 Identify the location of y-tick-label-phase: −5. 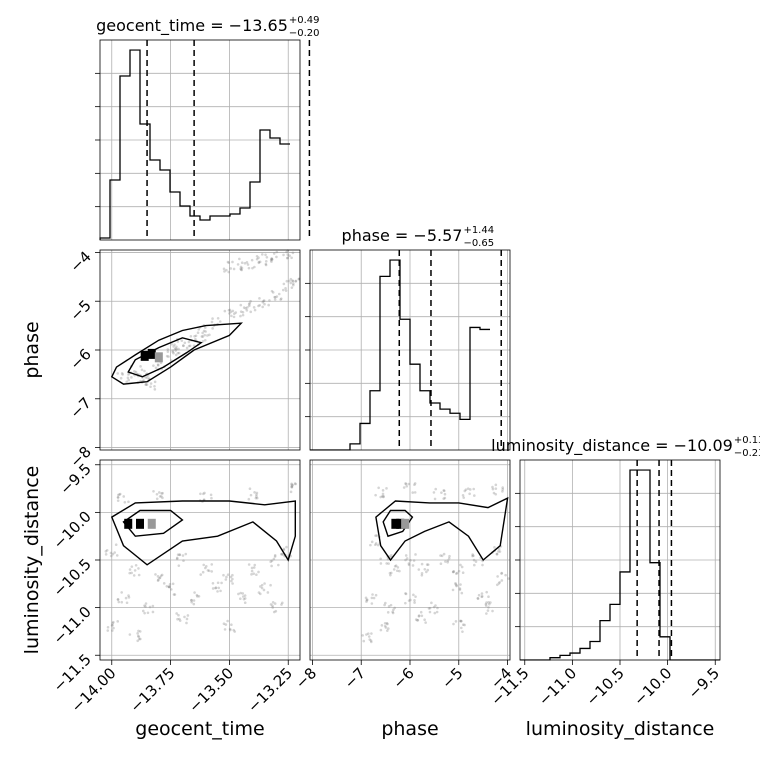
(80, 310).